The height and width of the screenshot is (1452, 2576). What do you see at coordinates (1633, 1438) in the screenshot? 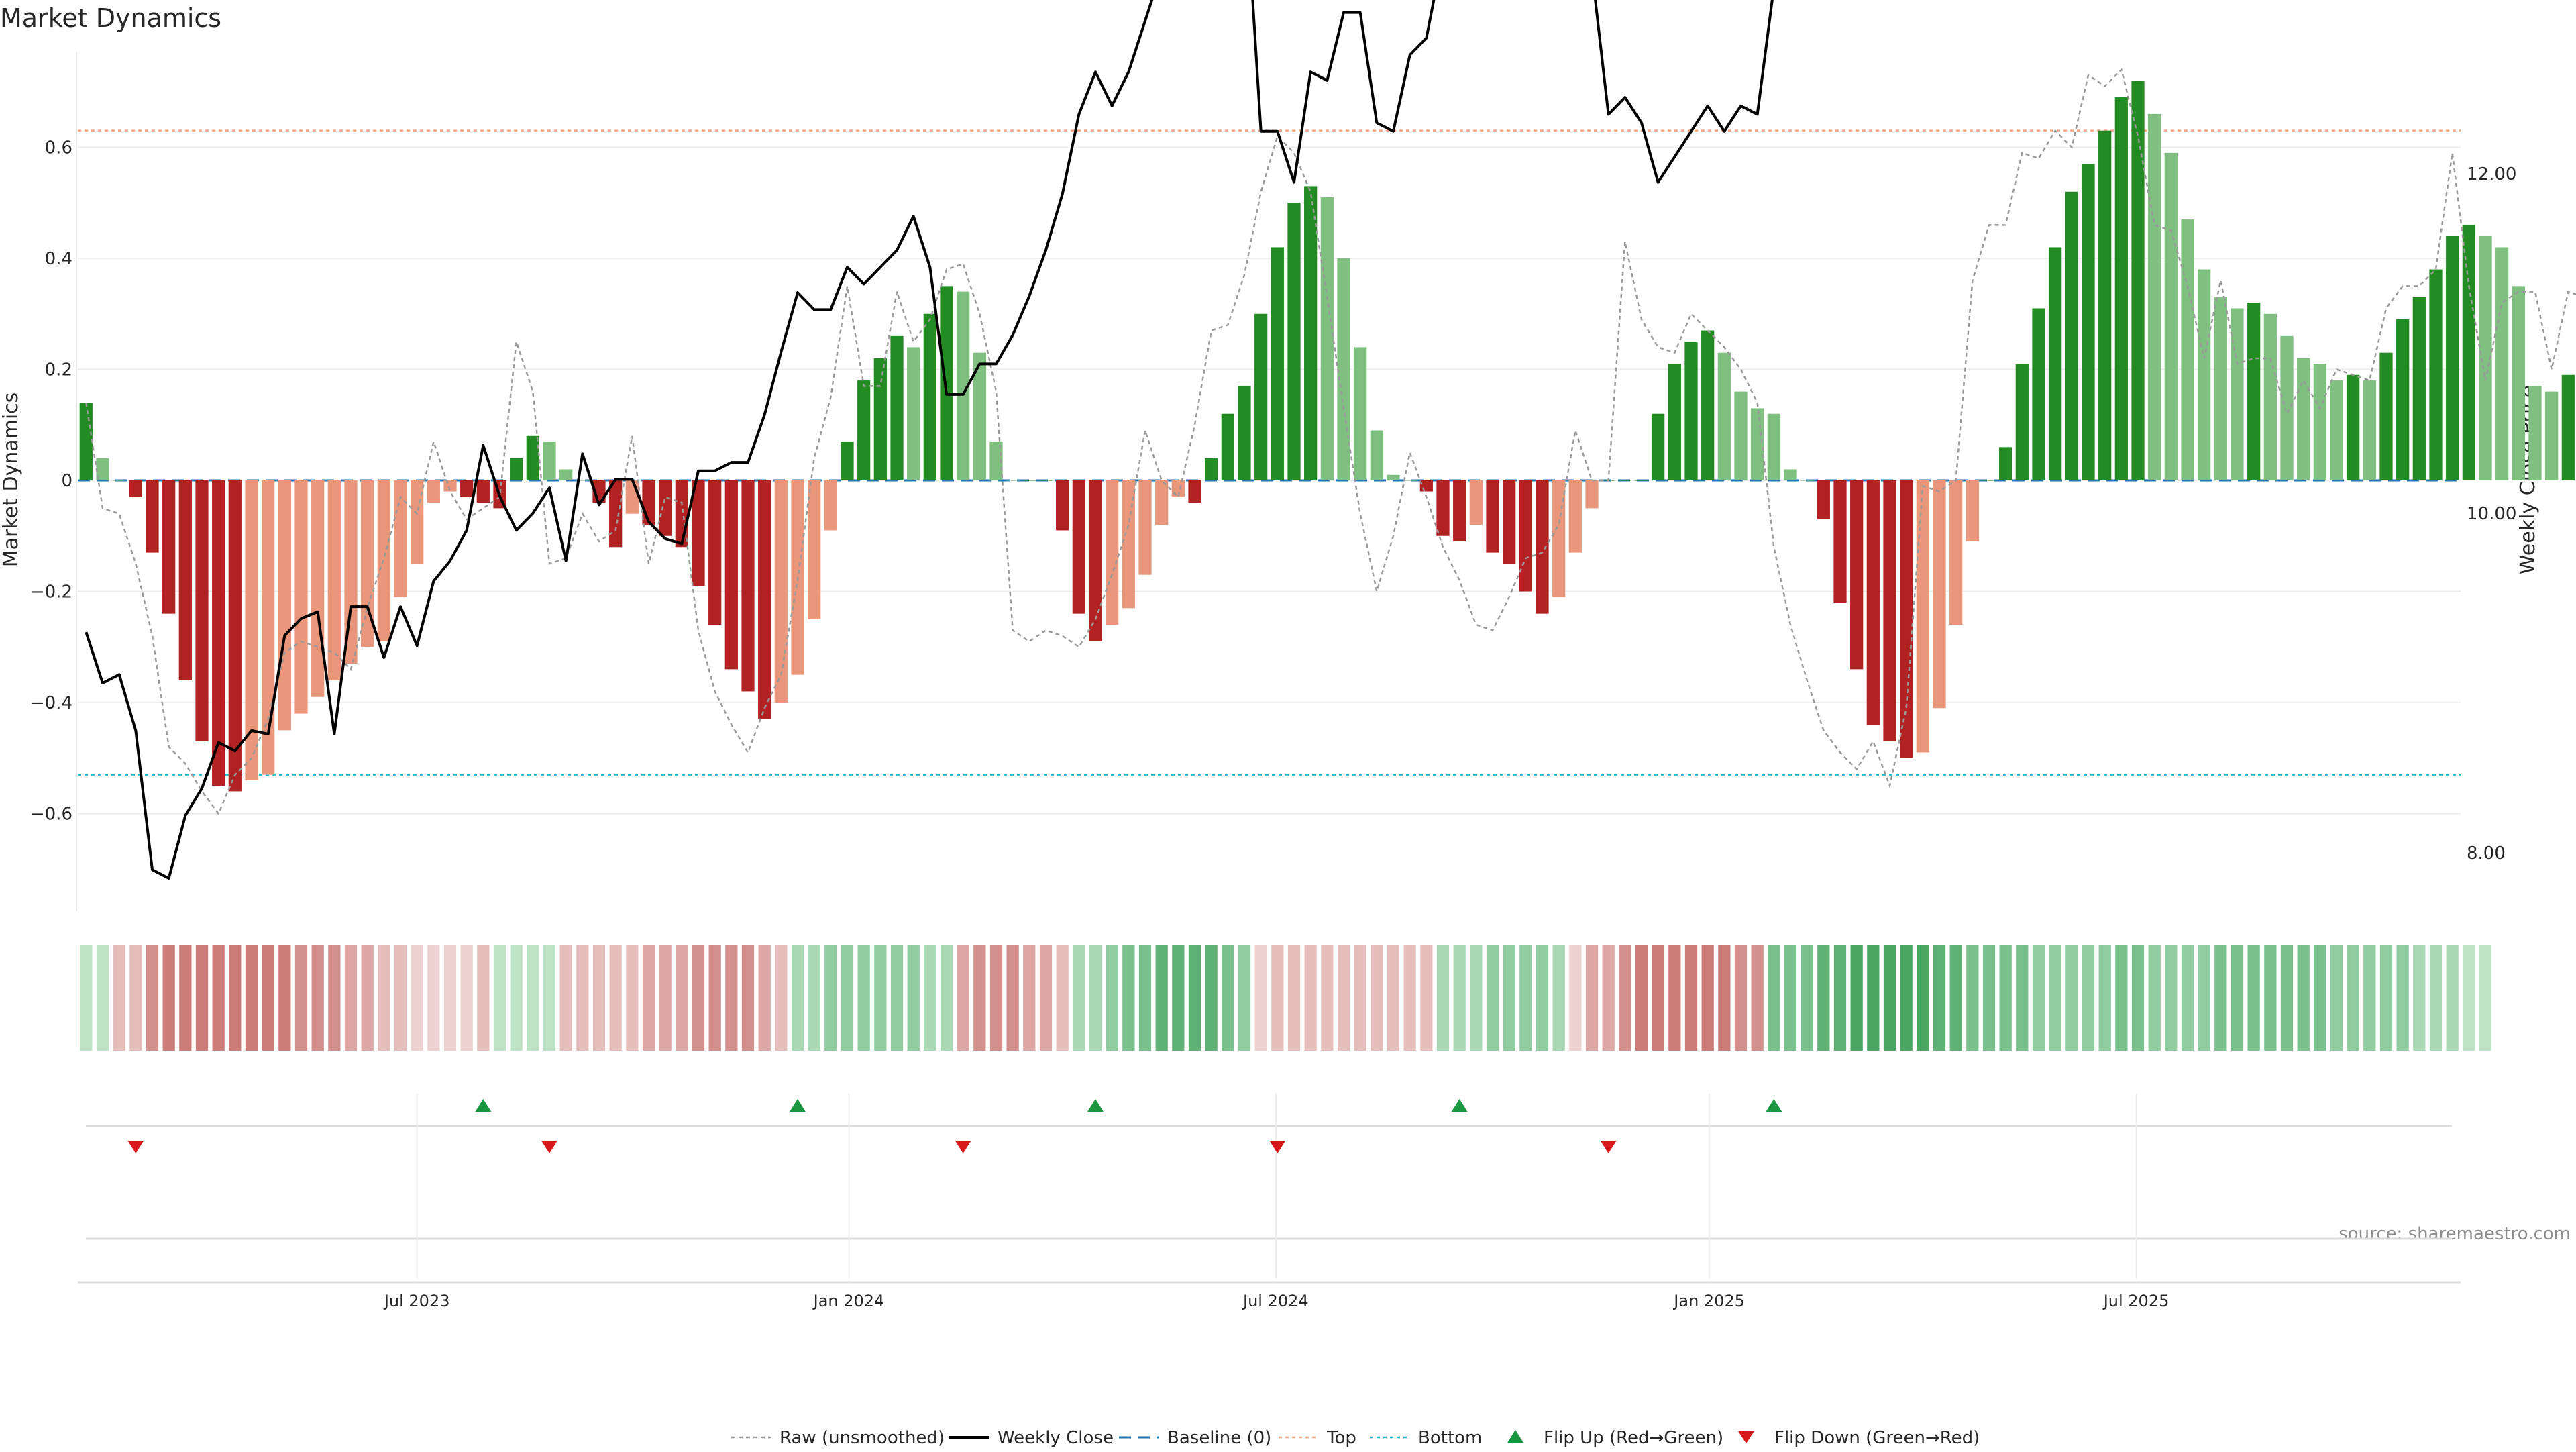
I see `legend-label: Flip Up (Red→Green)` at bounding box center [1633, 1438].